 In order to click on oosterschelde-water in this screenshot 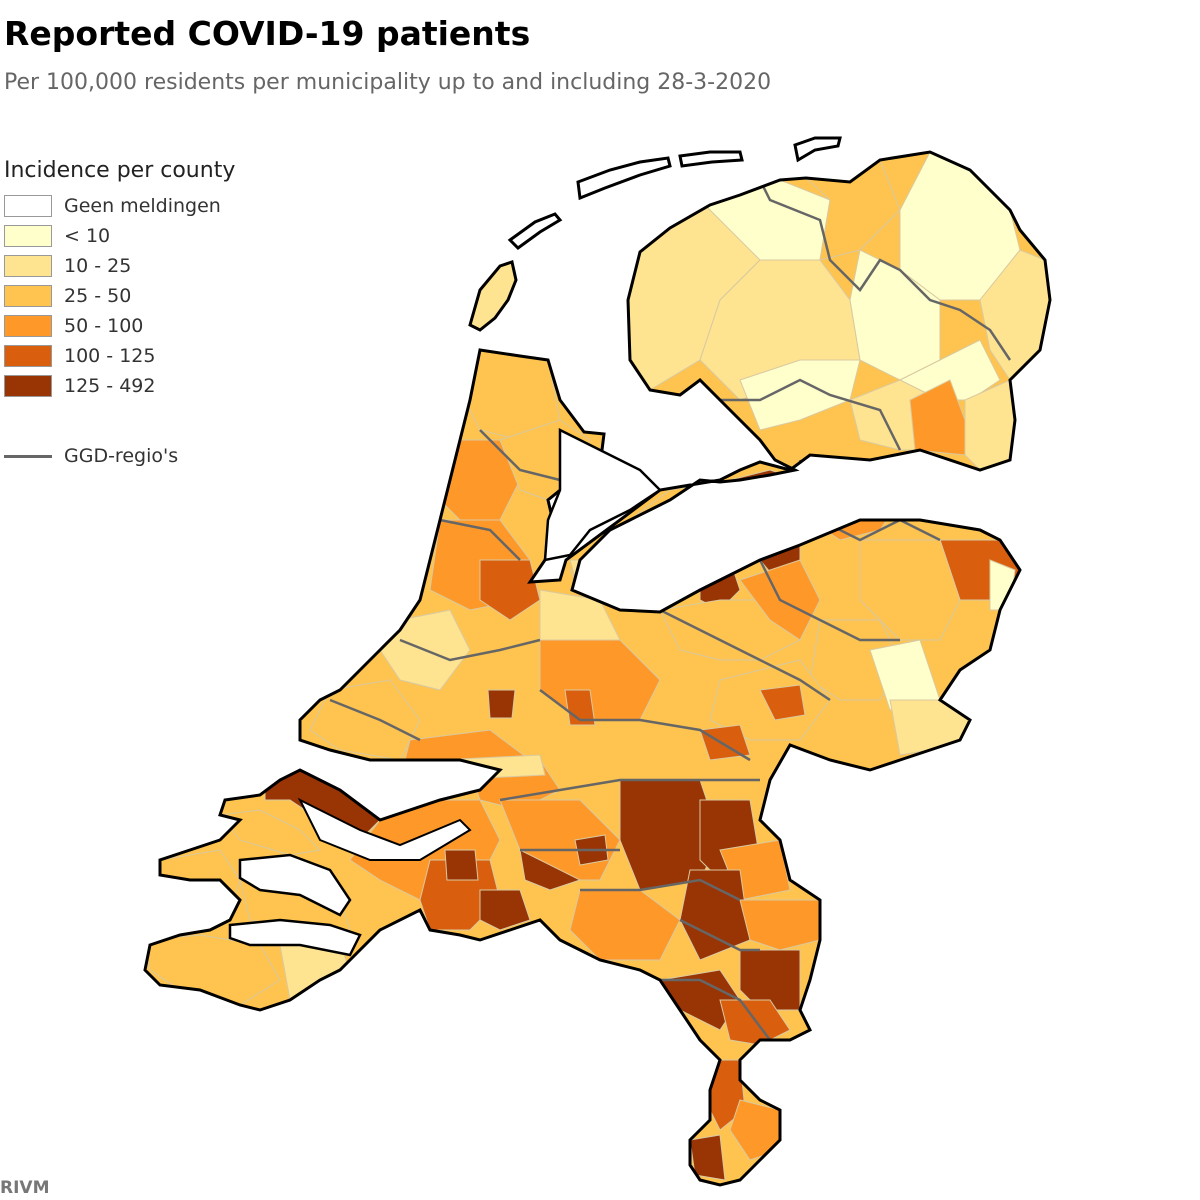, I will do `click(295, 885)`.